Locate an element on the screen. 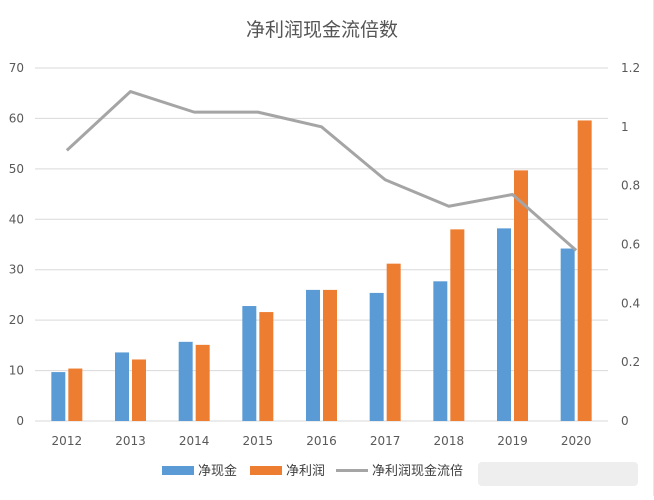  y-left-tick-label: 70 is located at coordinates (16, 68).